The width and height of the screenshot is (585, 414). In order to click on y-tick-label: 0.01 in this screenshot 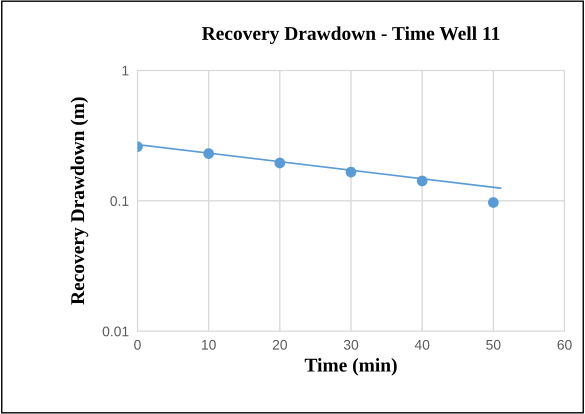, I will do `click(115, 331)`.